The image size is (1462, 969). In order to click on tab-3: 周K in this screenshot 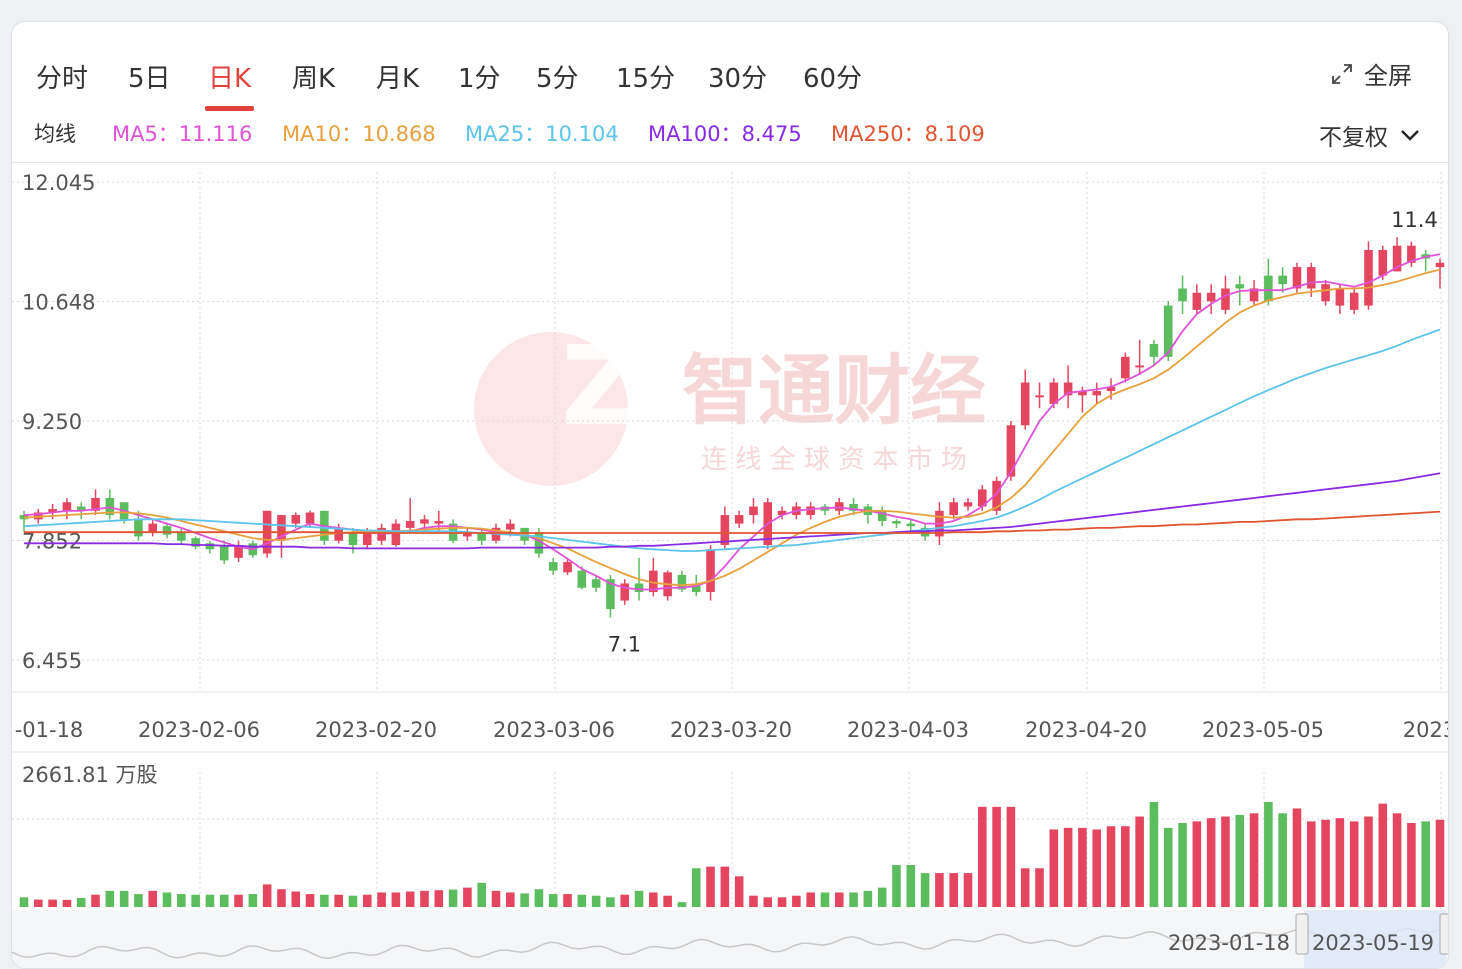, I will do `click(313, 76)`.